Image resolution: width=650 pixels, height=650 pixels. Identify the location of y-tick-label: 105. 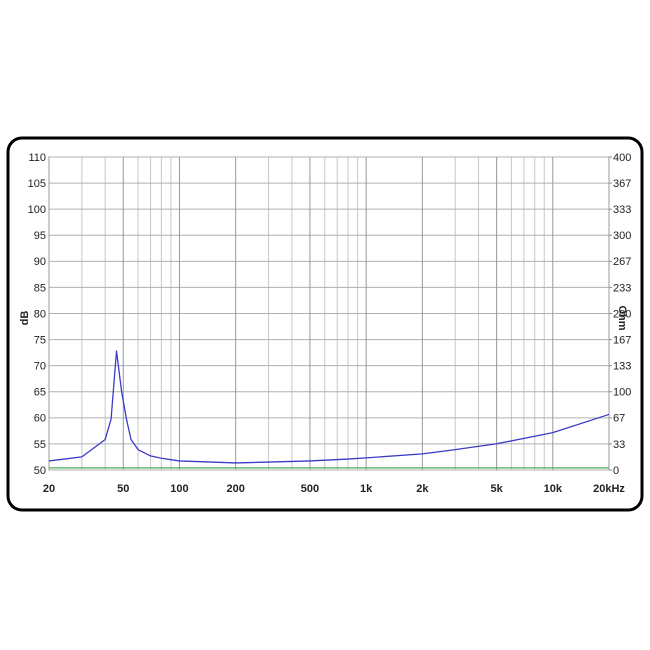
(37, 184).